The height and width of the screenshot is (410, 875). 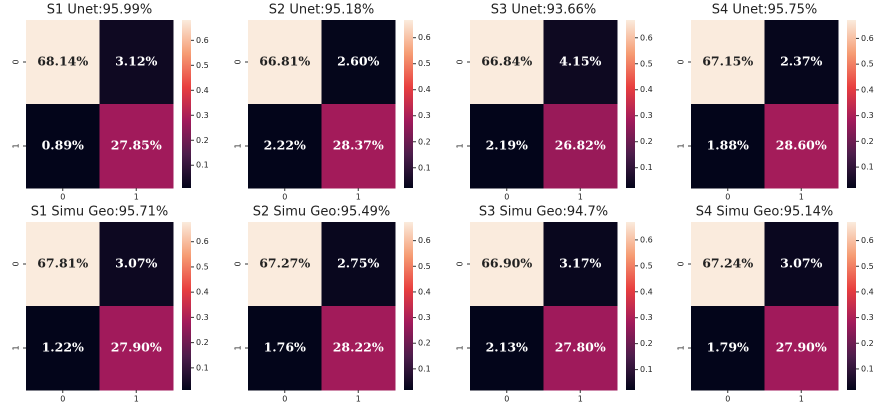 I want to click on cell-label: 28.22%, so click(x=358, y=347).